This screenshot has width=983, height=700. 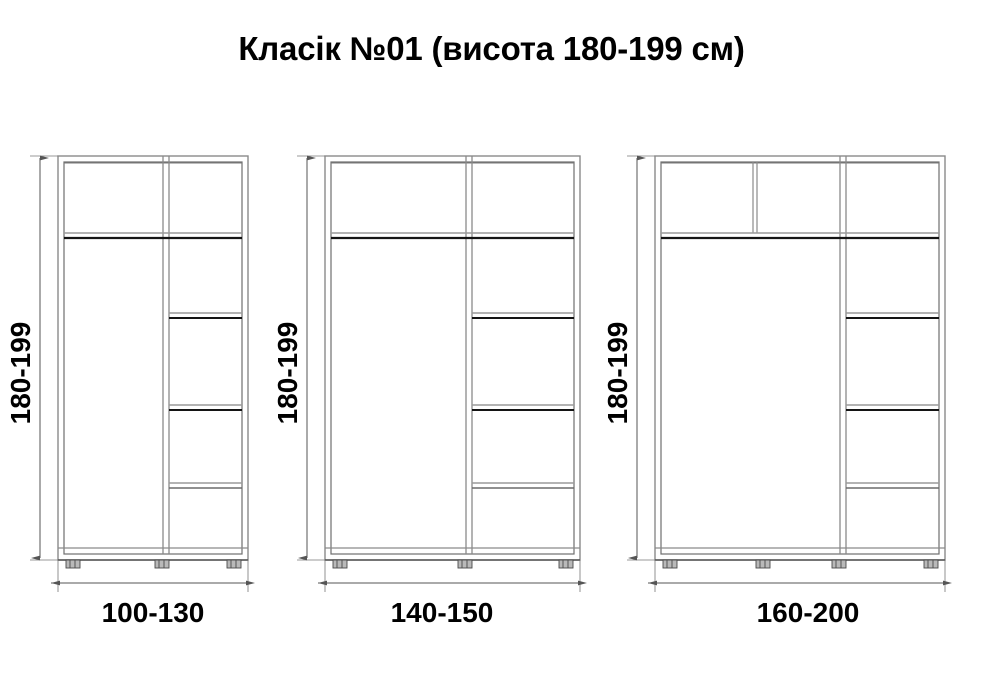 What do you see at coordinates (205, 400) in the screenshot?
I see `cabinet-1-right-shelves` at bounding box center [205, 400].